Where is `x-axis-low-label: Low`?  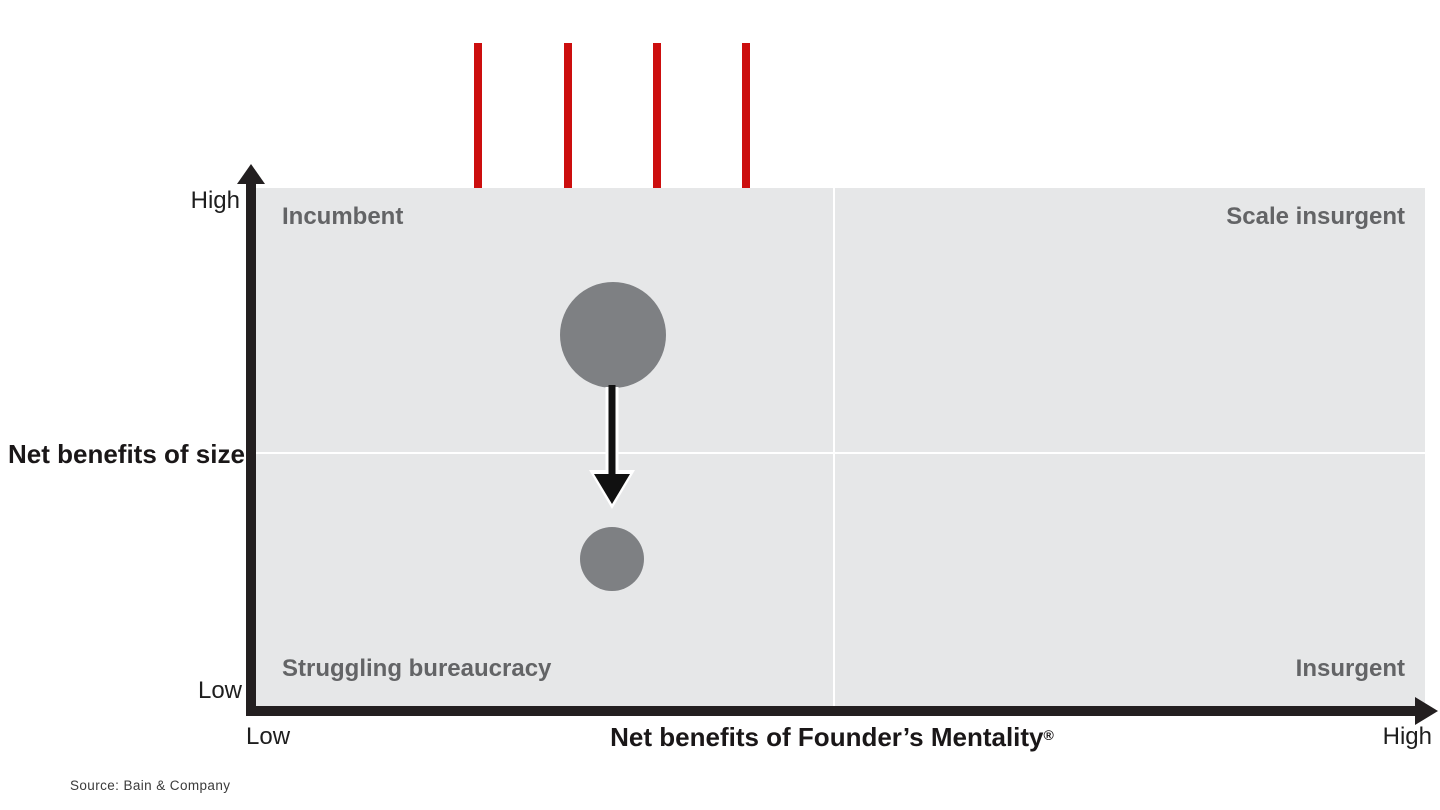 x-axis-low-label: Low is located at coordinates (268, 736).